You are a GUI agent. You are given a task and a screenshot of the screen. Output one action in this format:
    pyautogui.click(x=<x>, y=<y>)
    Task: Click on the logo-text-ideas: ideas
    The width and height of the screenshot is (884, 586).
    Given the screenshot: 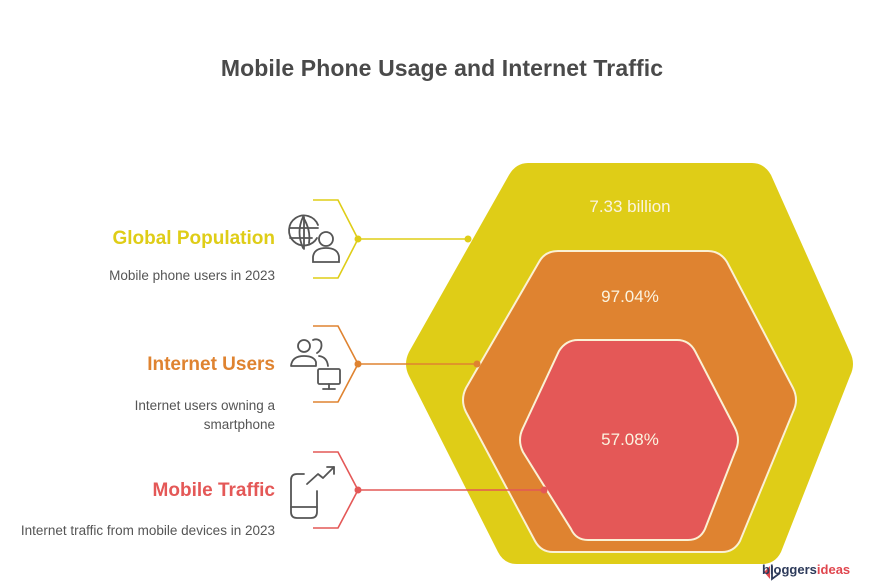 What is the action you would take?
    pyautogui.click(x=833, y=569)
    